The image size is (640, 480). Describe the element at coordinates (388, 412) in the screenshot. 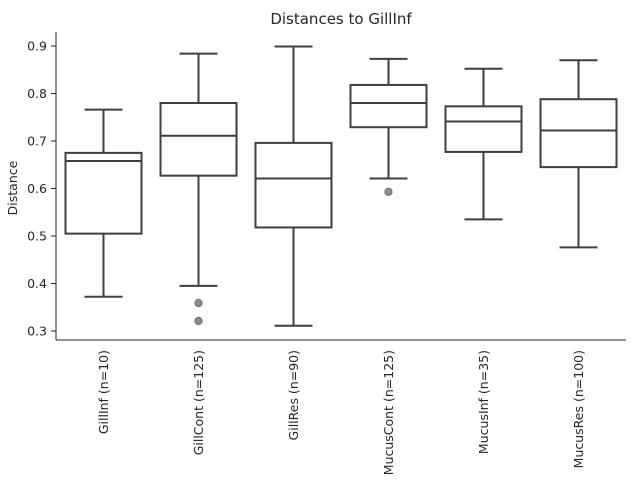

I see `x-tick-label: MucusCont (n=125)` at that location.